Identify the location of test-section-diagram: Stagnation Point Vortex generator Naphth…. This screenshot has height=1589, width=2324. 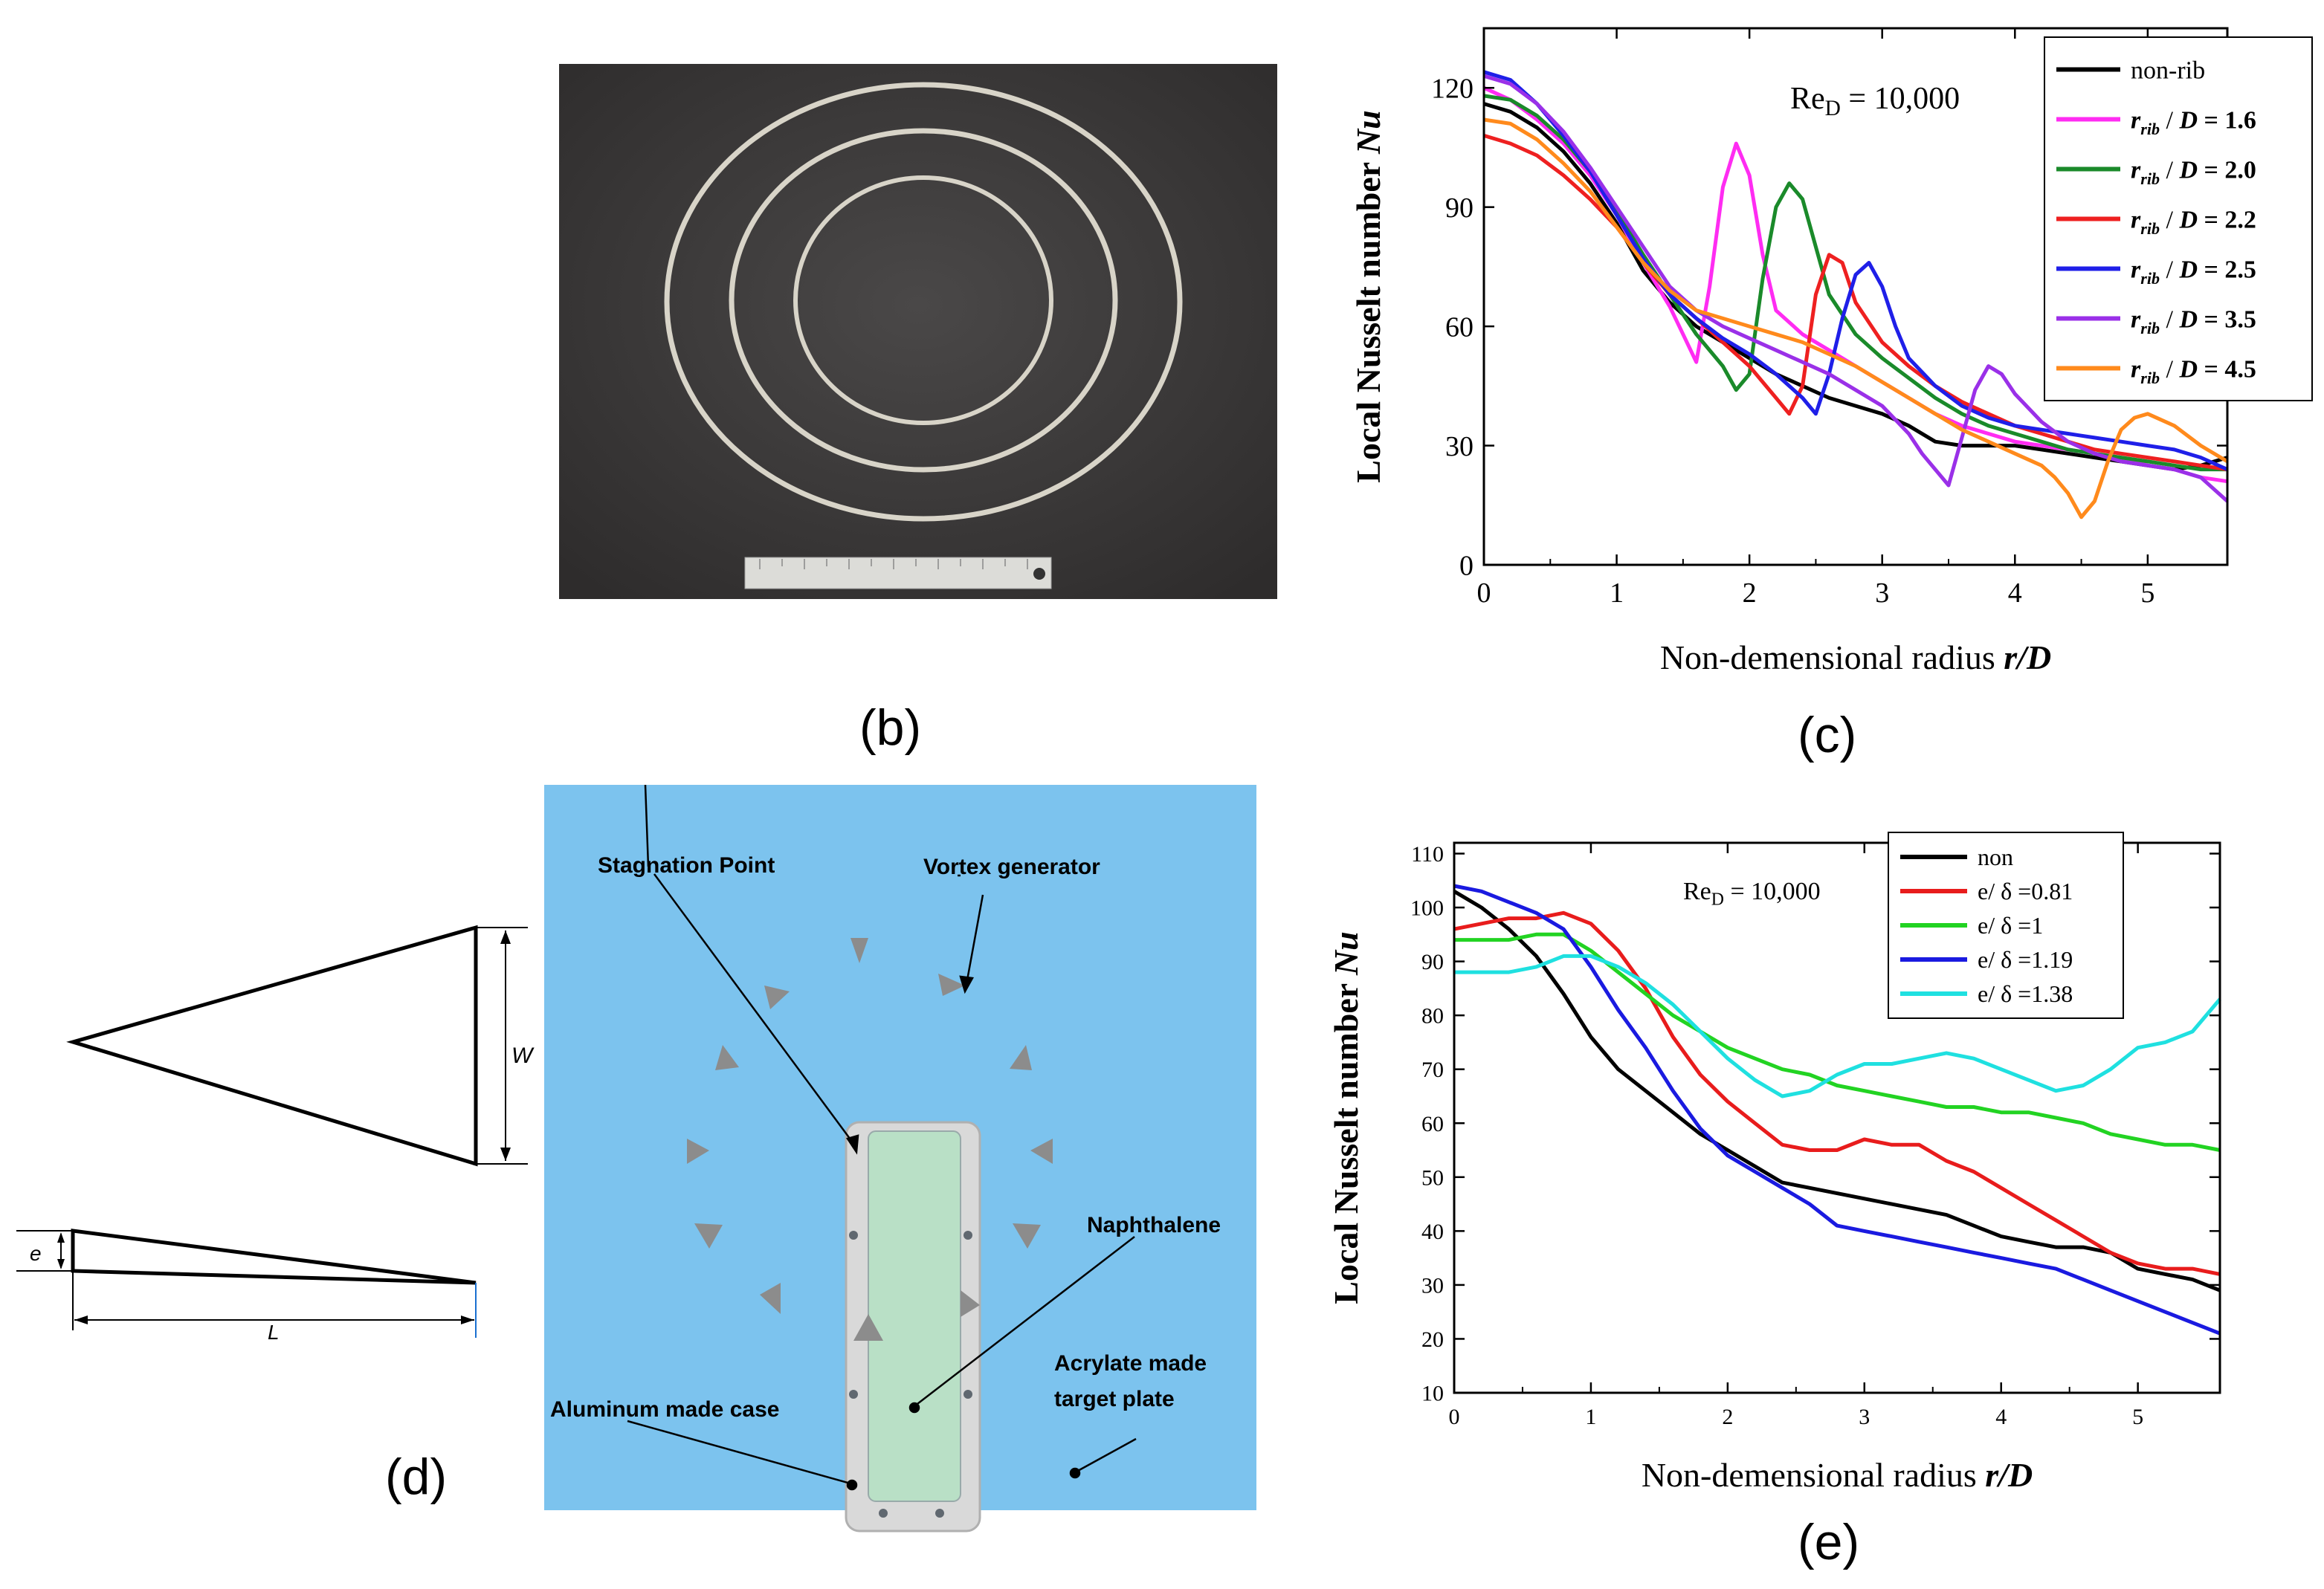
(901, 1159).